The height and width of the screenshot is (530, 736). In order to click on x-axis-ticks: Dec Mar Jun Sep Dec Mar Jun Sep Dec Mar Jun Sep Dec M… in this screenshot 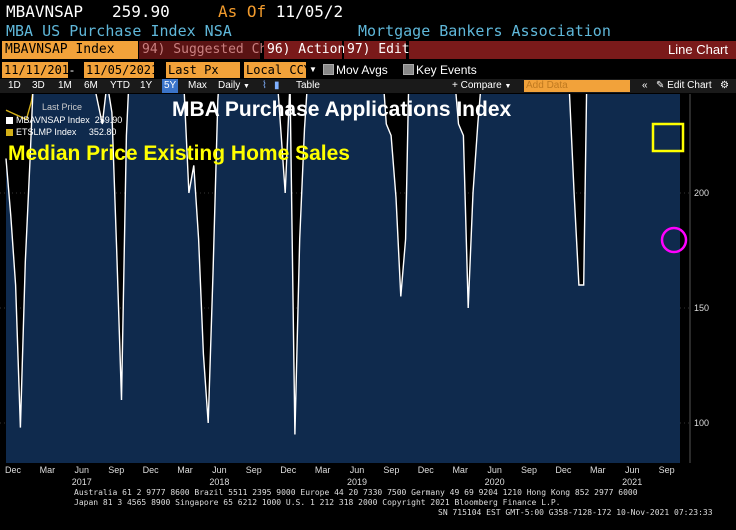, I will do `click(340, 476)`.